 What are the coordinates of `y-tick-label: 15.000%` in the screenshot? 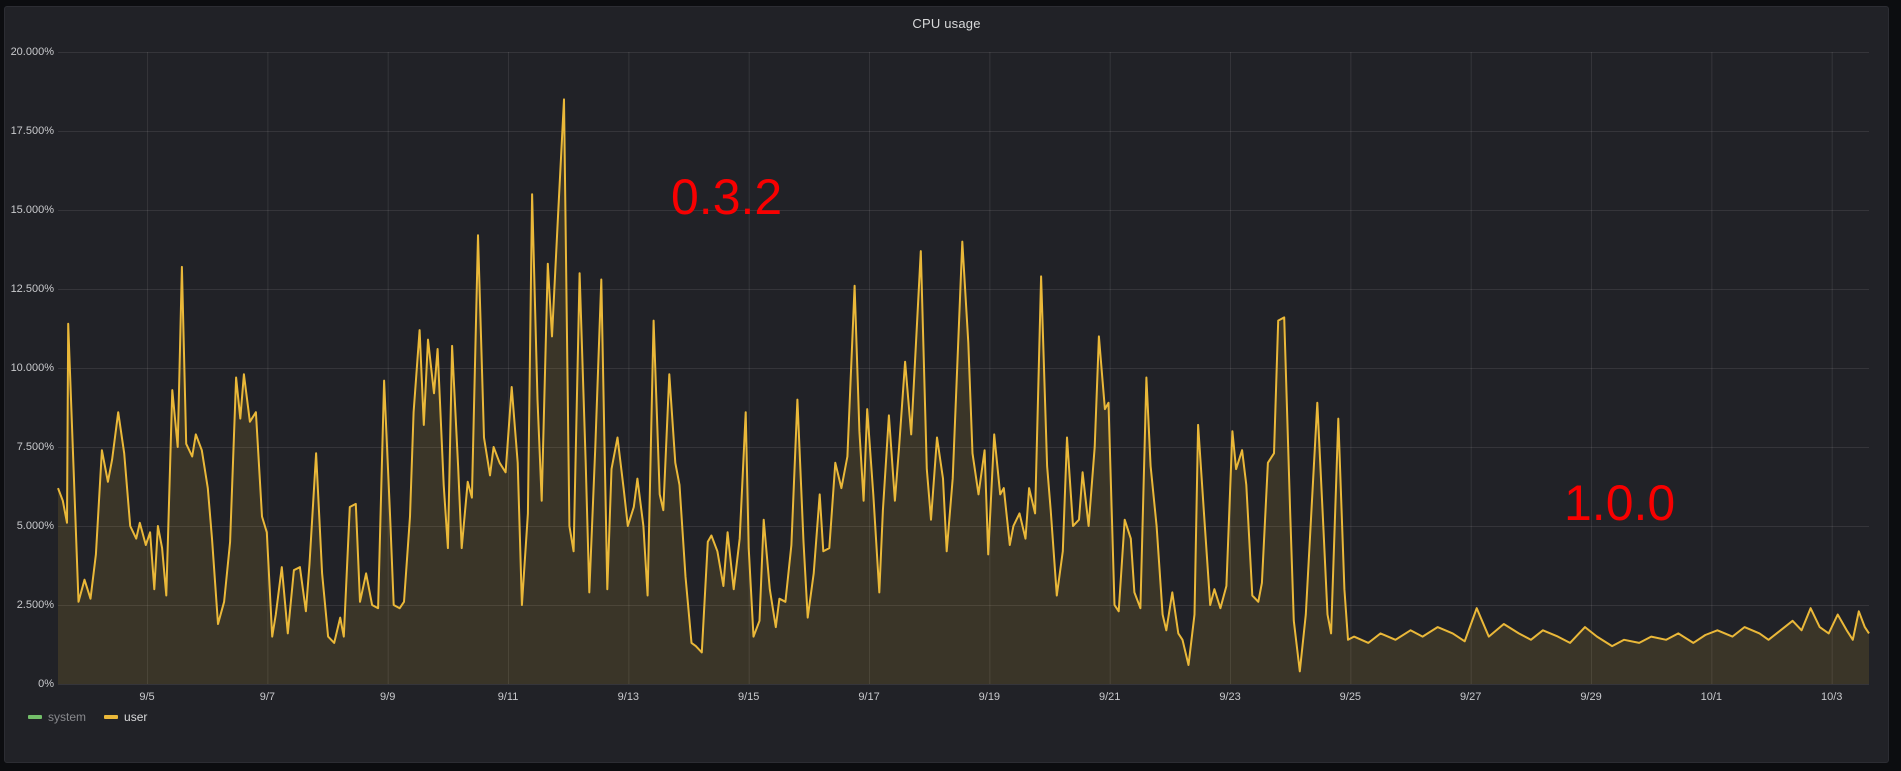 It's located at (32, 210).